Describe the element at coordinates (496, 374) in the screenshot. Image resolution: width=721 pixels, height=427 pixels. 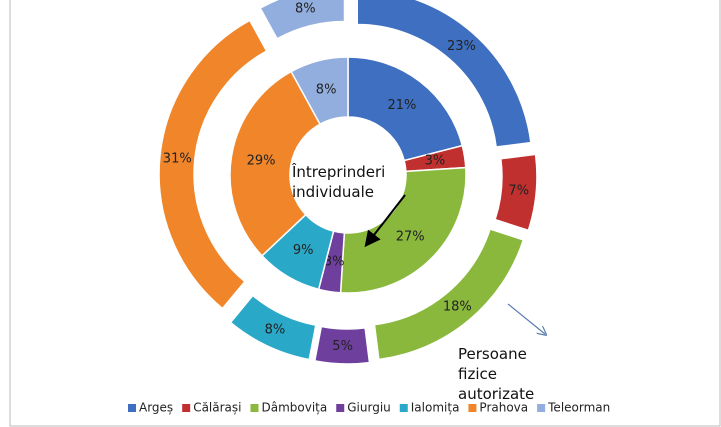
I see `annotation: Persoane fizice autorizate` at that location.